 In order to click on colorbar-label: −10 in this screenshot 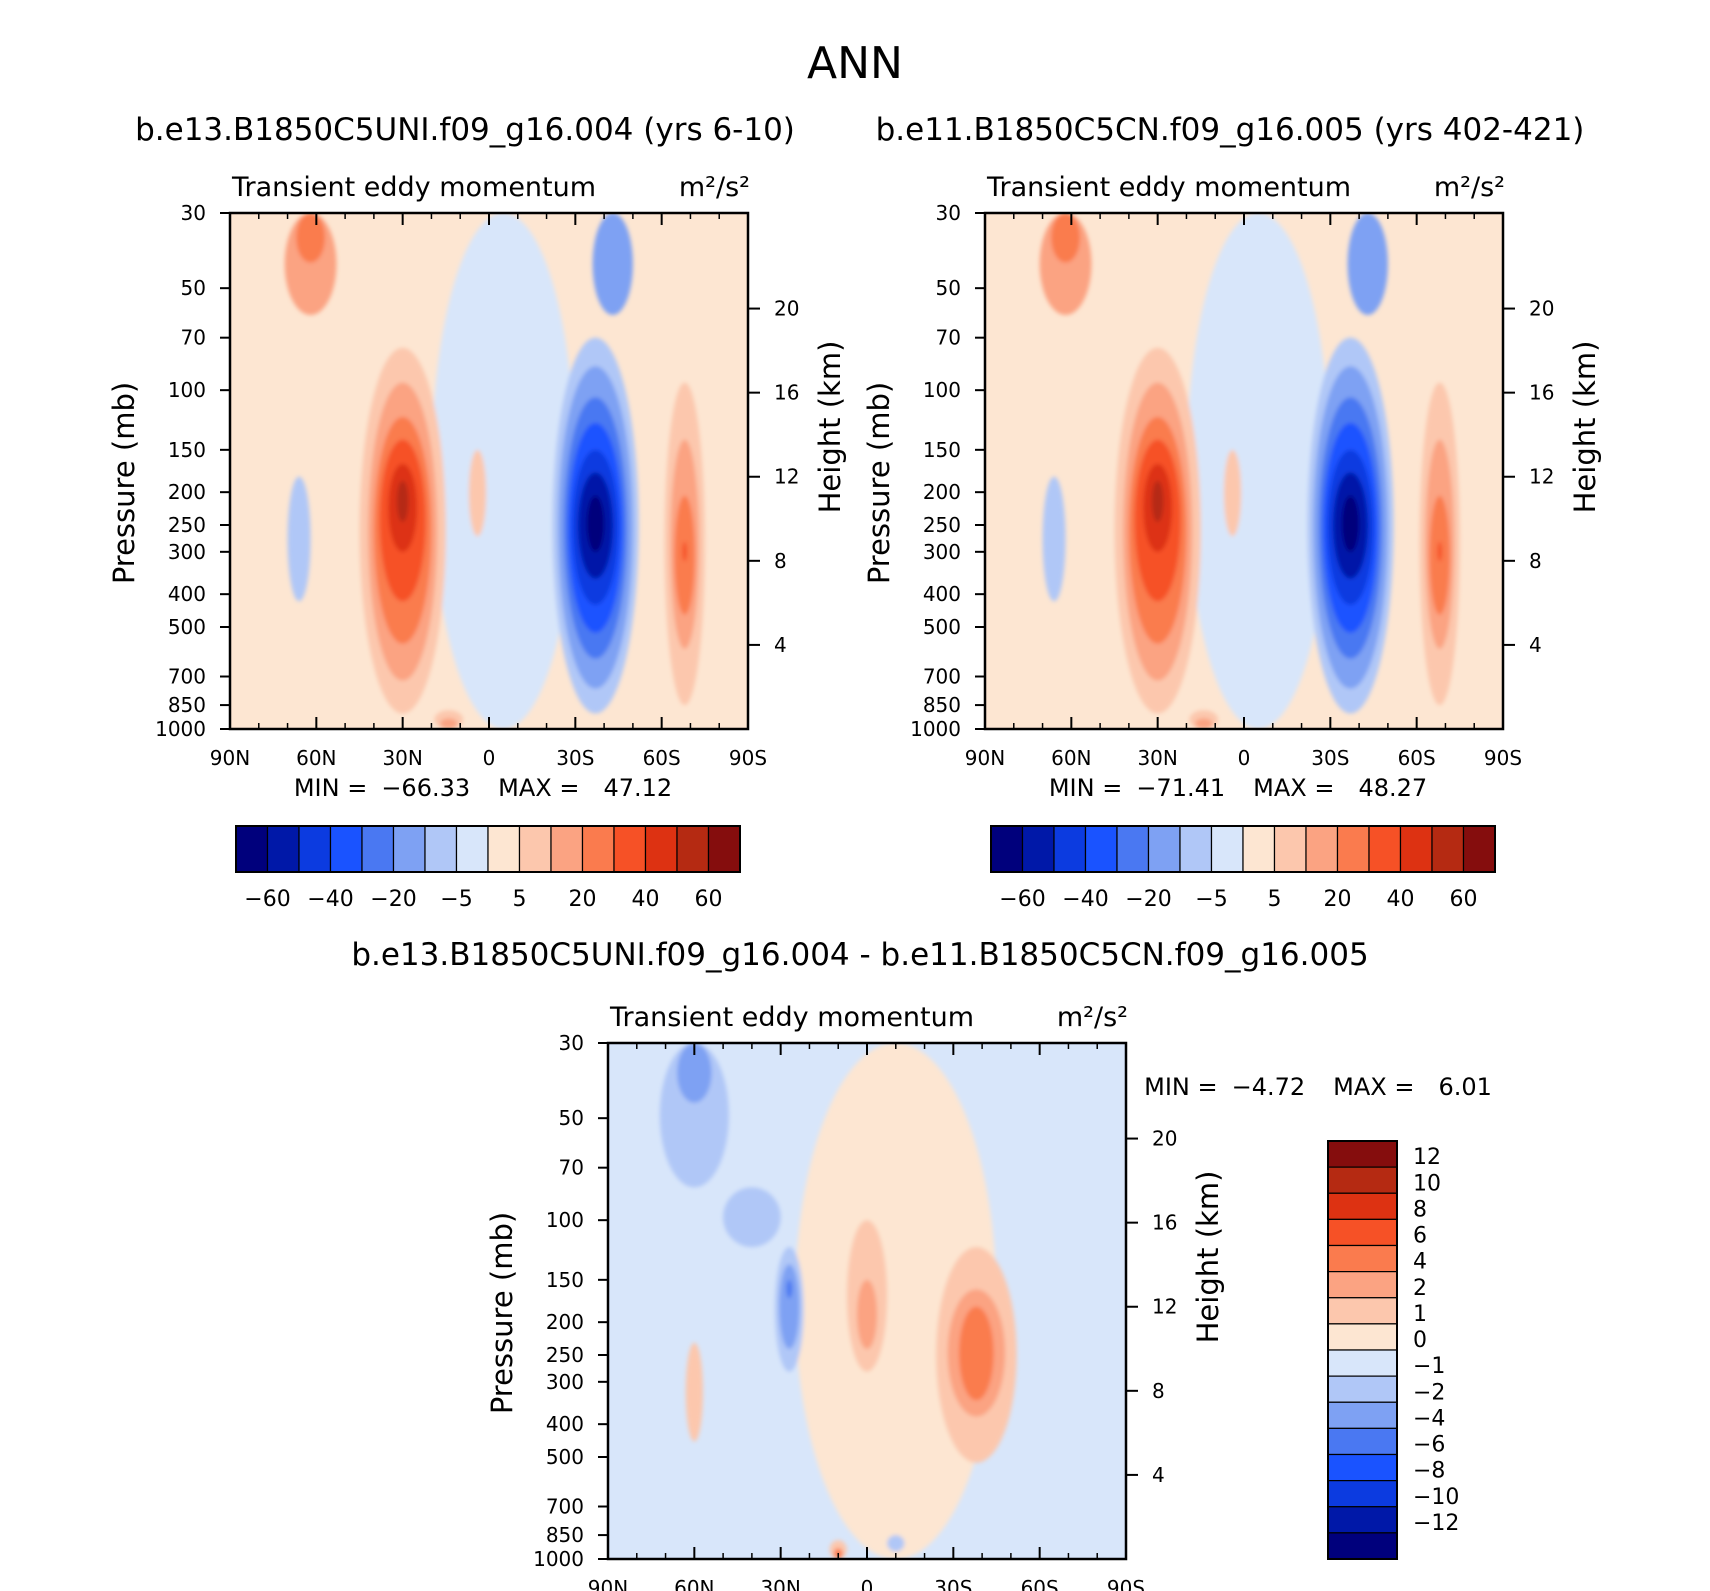, I will do `click(1436, 1497)`.